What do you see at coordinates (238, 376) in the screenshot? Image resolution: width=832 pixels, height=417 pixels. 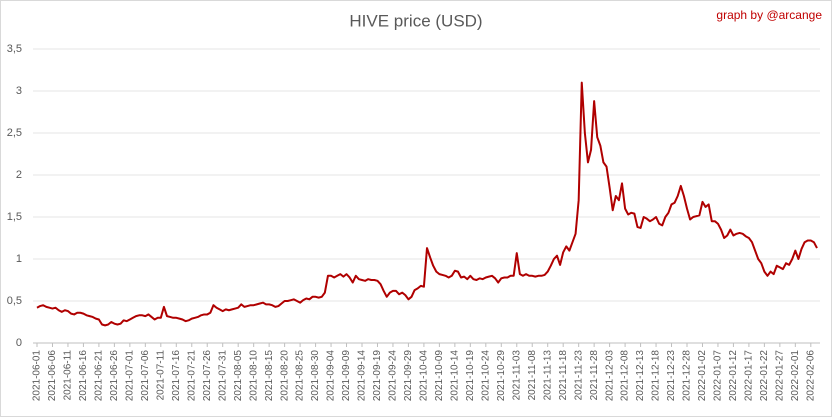 I see `x-tick-label: 2021-08-05` at bounding box center [238, 376].